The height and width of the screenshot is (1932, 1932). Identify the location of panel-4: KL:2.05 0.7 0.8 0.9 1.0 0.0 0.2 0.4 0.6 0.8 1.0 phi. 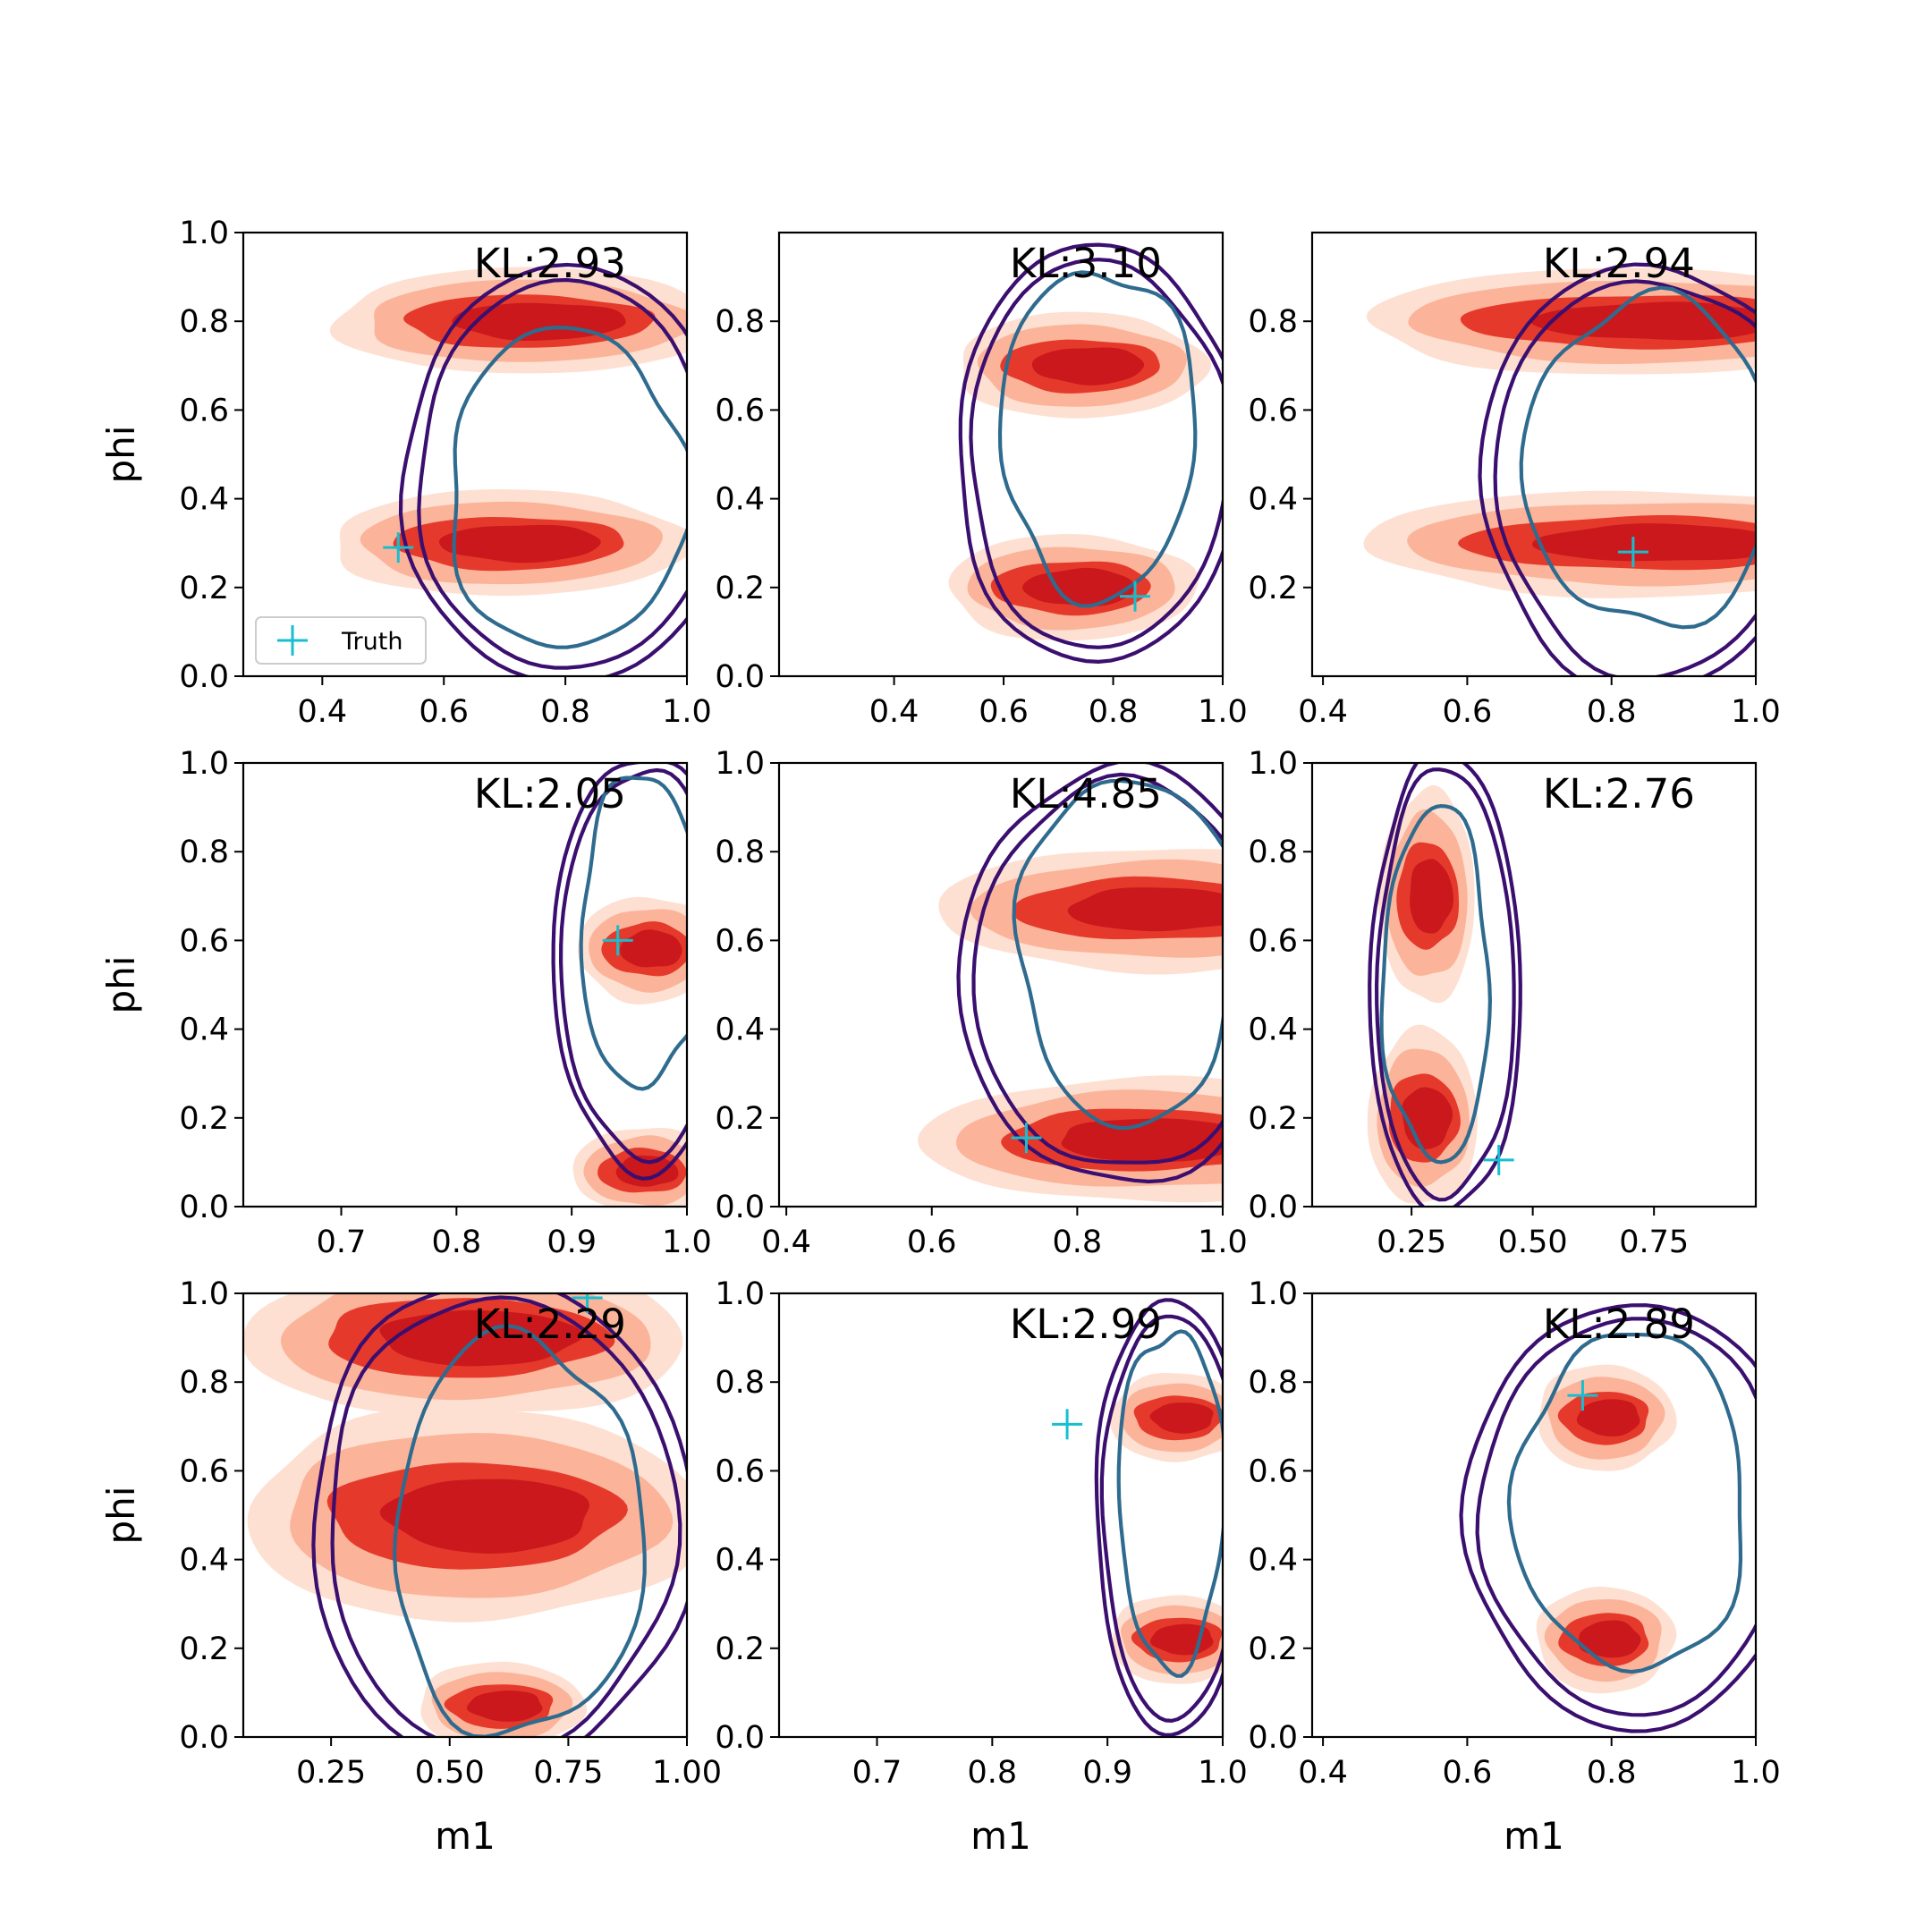
(405, 1003).